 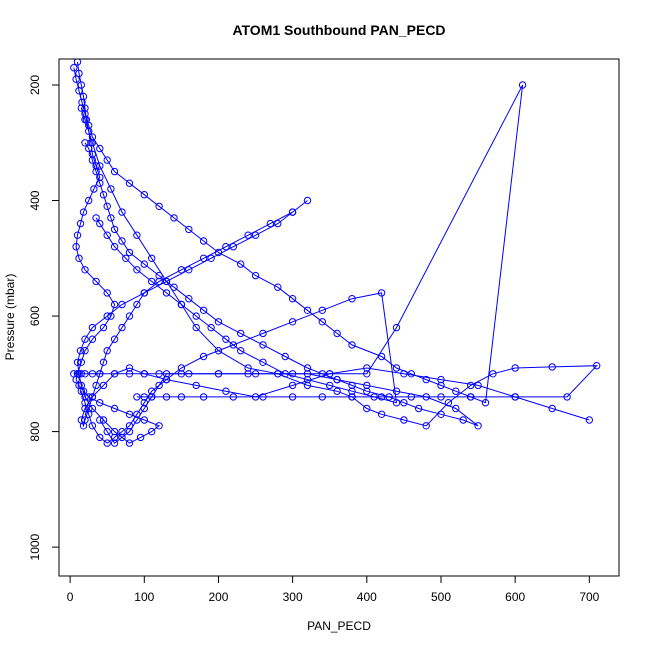 What do you see at coordinates (35, 200) in the screenshot?
I see `y-tick-label: 400` at bounding box center [35, 200].